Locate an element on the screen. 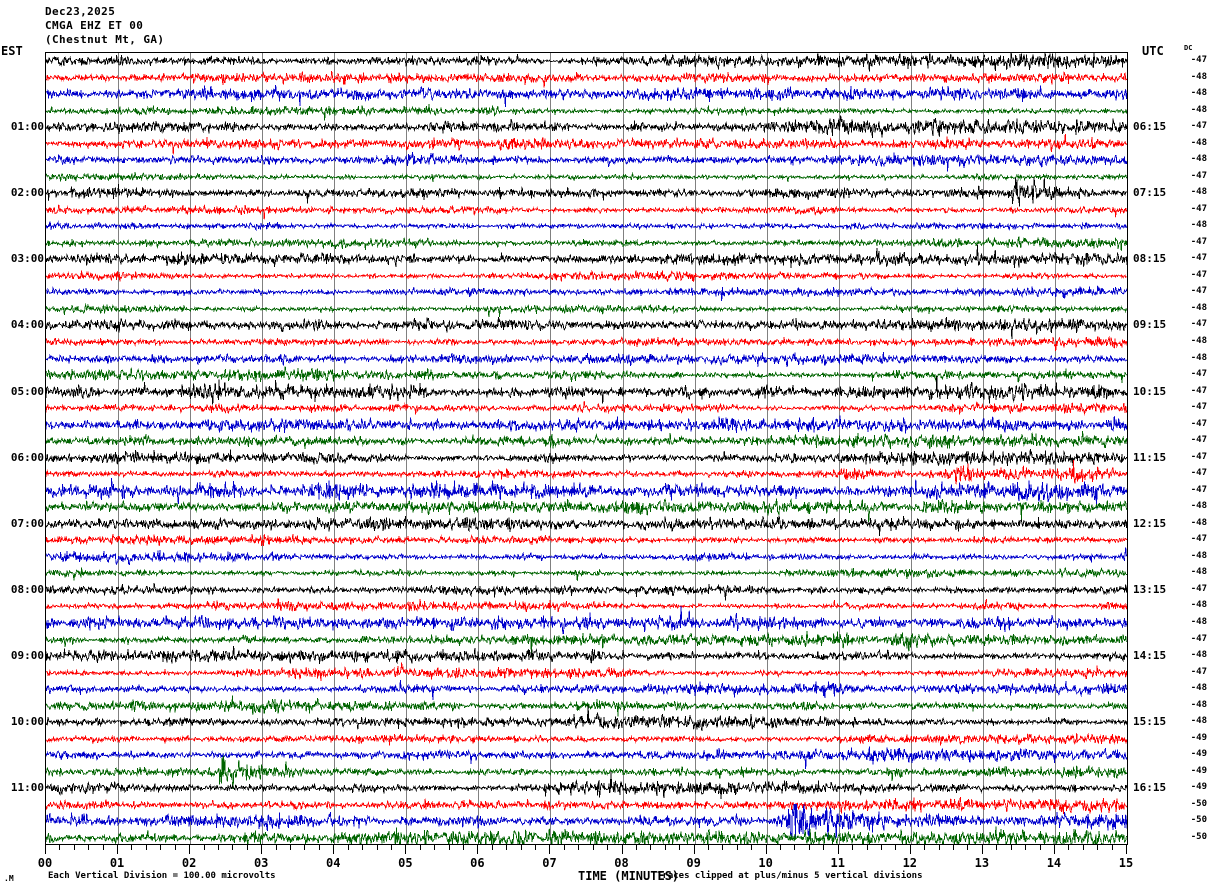 The image size is (1210, 886). dc-value-row-3: -48 is located at coordinates (1198, 109).